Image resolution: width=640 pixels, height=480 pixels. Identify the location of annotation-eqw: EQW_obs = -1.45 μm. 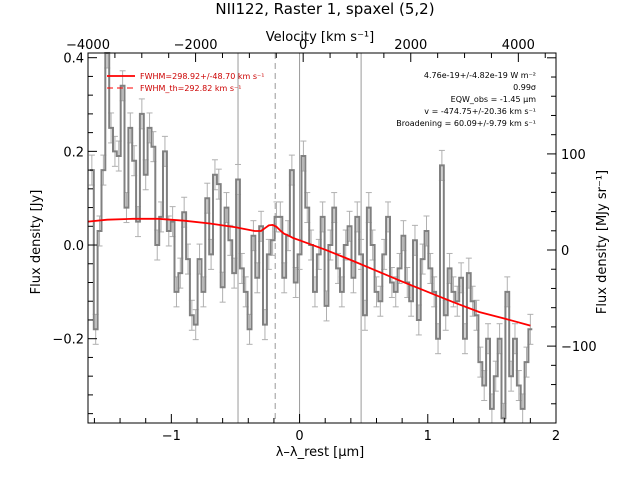
(494, 99).